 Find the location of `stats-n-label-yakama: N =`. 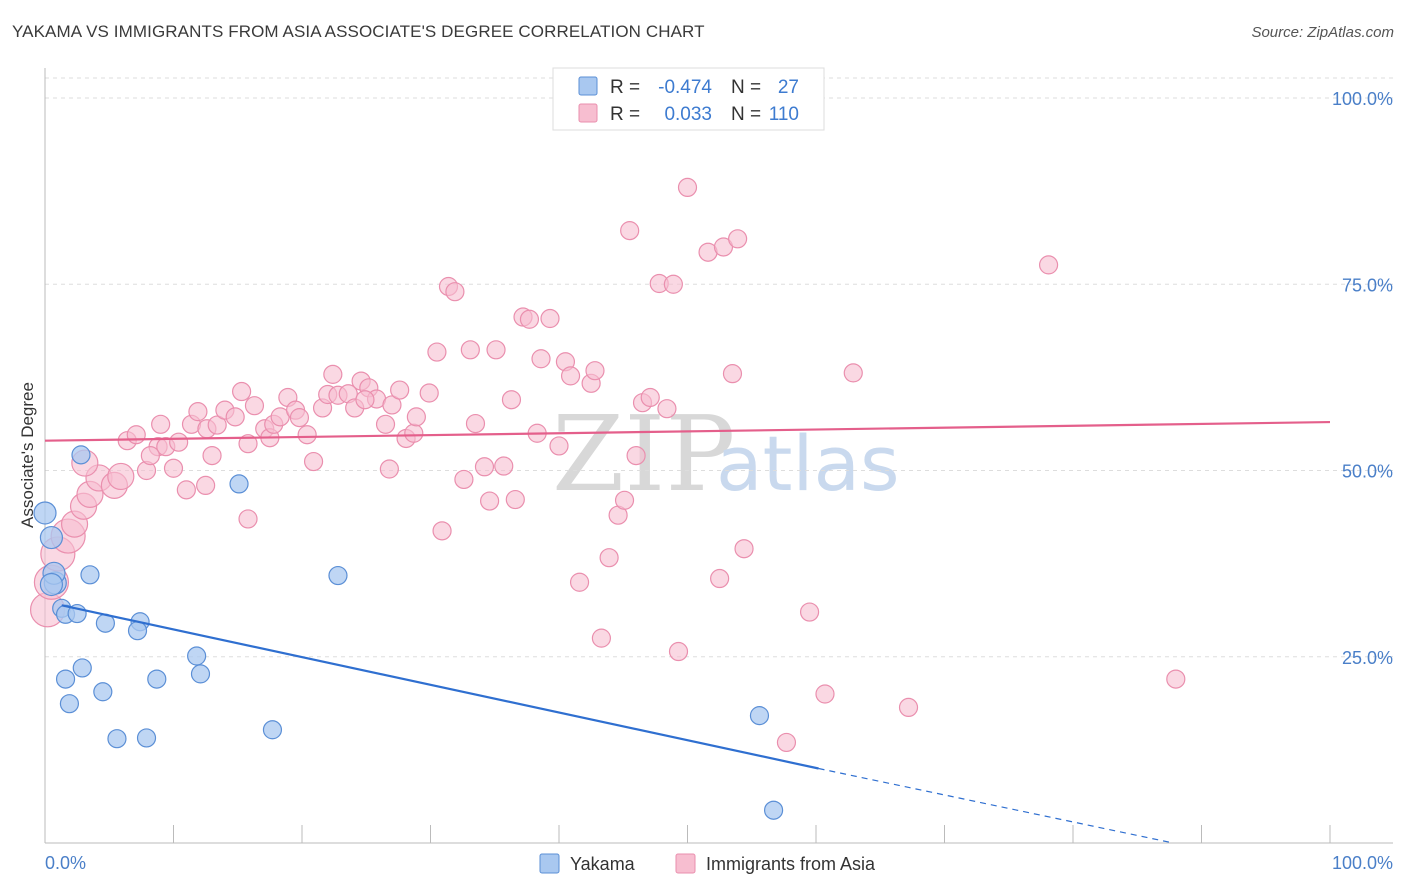

stats-n-label-yakama: N = is located at coordinates (746, 87).